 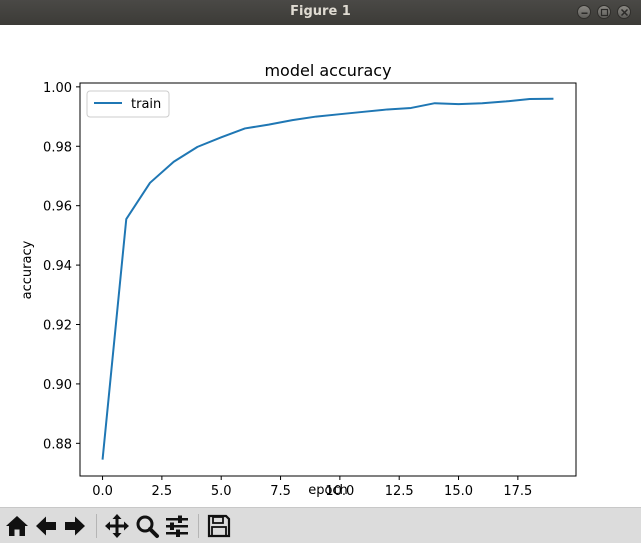 I want to click on y-tick-label: 0.92, so click(x=57, y=326).